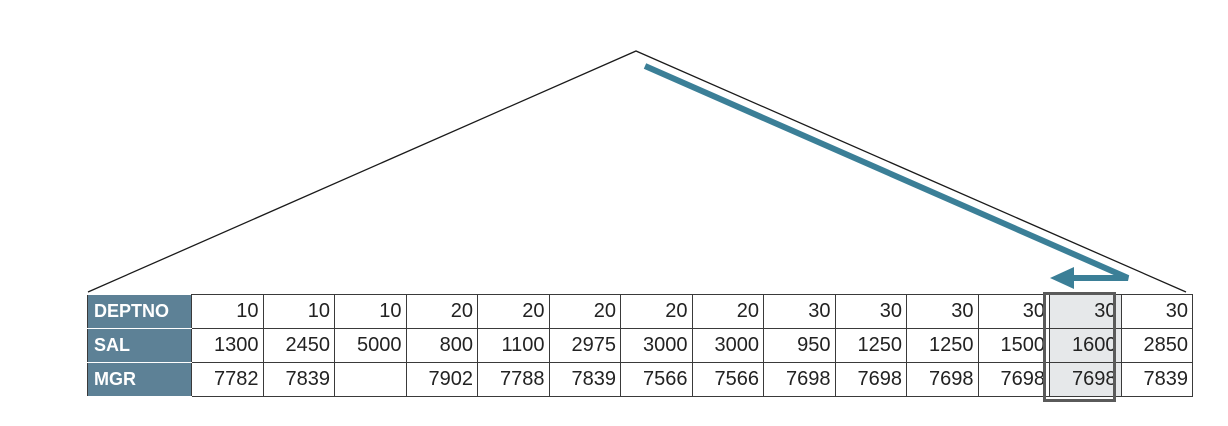 The width and height of the screenshot is (1228, 426). What do you see at coordinates (584, 379) in the screenshot?
I see `cell-mgr-5: 7839` at bounding box center [584, 379].